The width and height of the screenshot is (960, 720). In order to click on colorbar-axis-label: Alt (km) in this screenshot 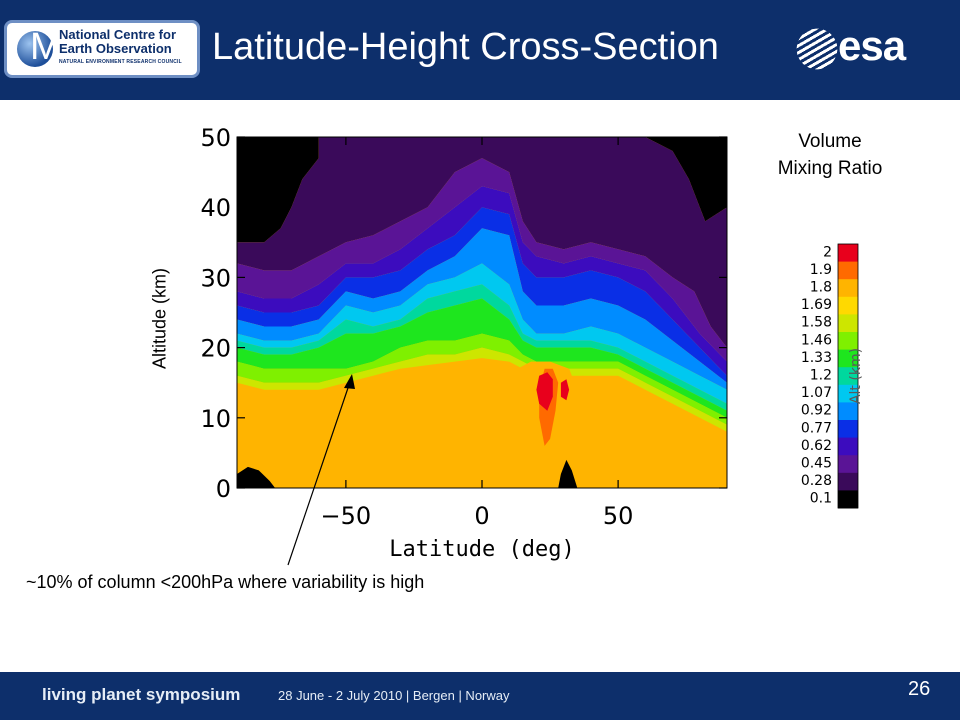, I will do `click(856, 376)`.